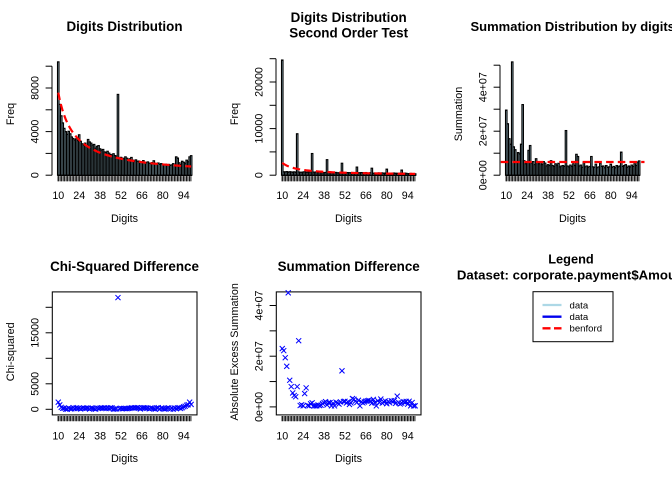  Describe the element at coordinates (586, 329) in the screenshot. I see `svg-text: benford` at that location.